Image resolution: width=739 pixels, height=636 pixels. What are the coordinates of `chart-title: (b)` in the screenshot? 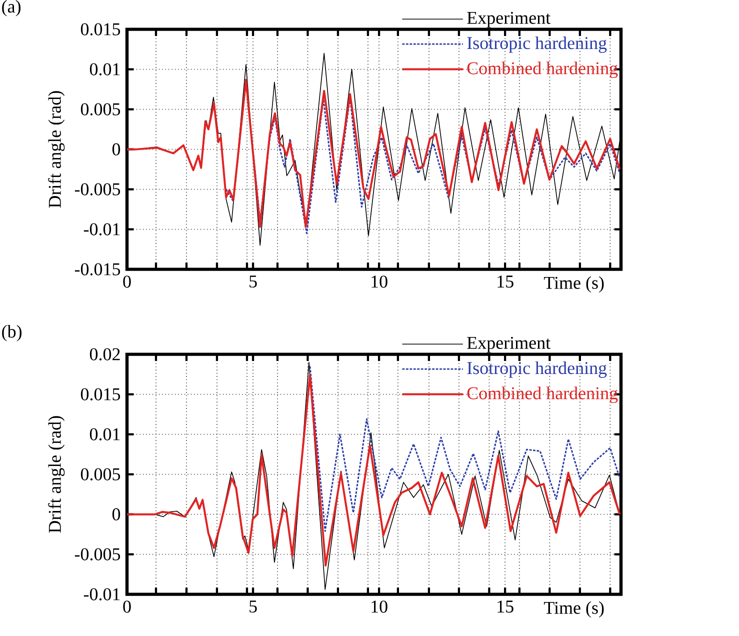 It's located at (12, 333).